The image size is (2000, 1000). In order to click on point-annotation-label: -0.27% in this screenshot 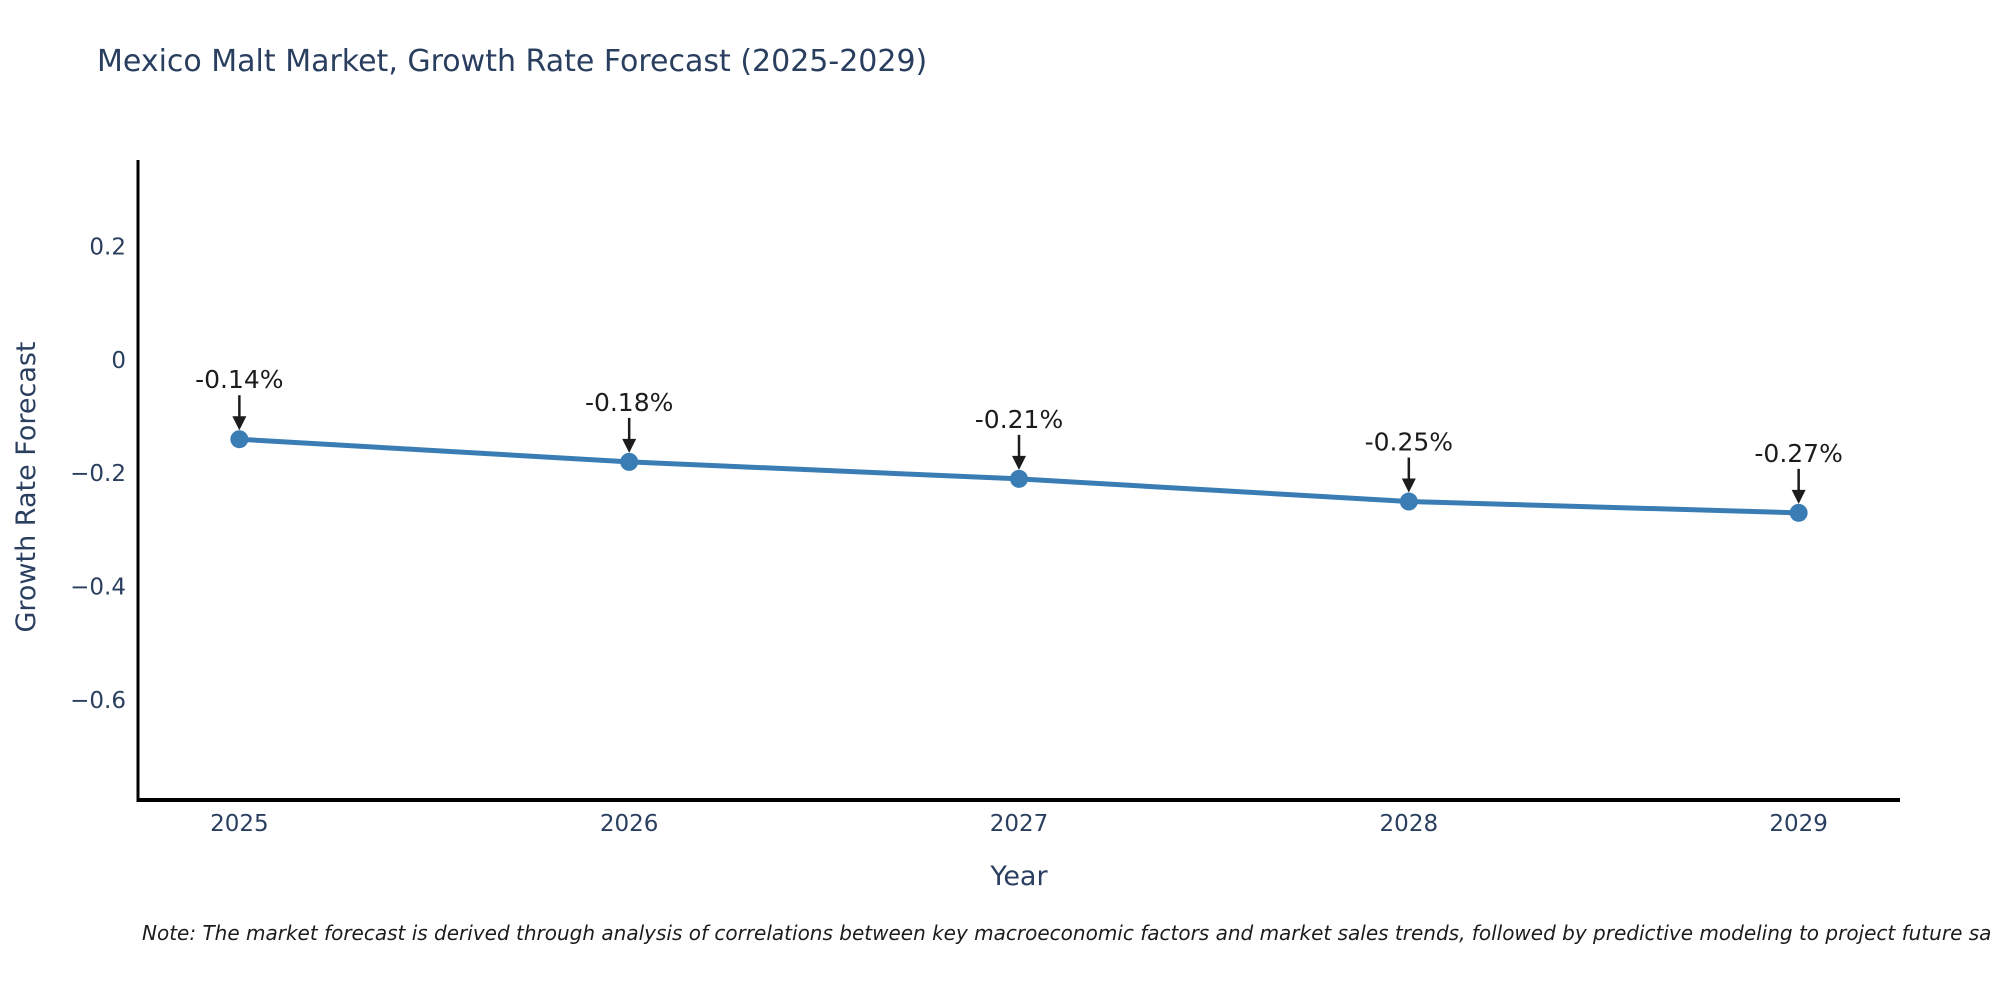, I will do `click(1798, 453)`.